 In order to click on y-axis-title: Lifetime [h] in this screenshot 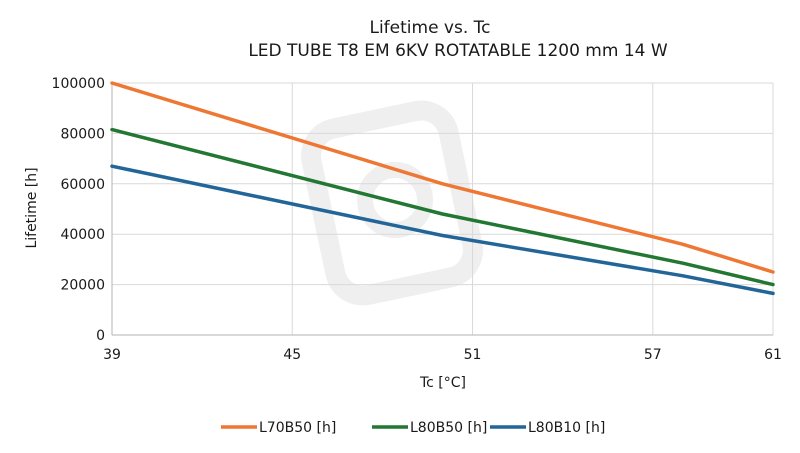, I will do `click(32, 207)`.